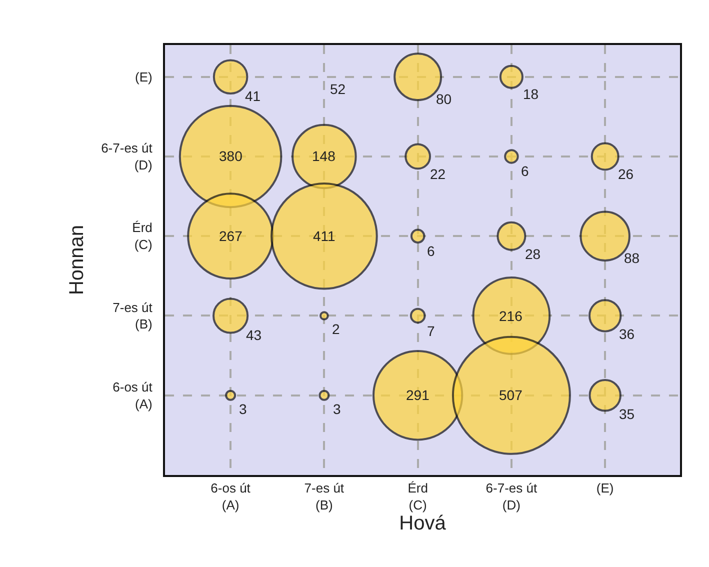 The image size is (709, 567). What do you see at coordinates (512, 496) in the screenshot?
I see `x-tick-label: 6-7-es út (D)` at bounding box center [512, 496].